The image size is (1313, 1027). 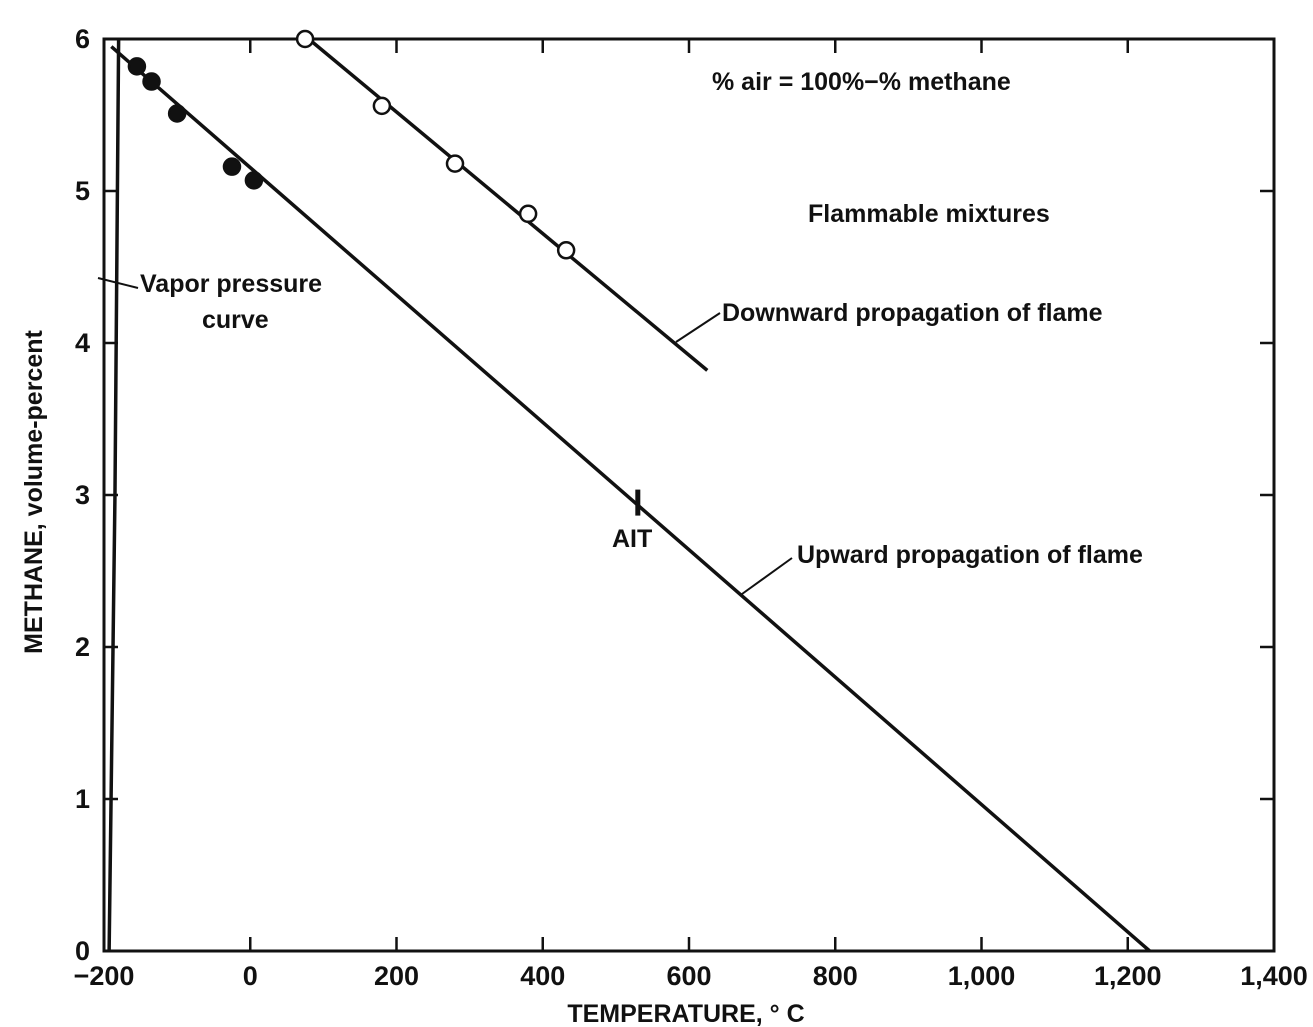 I want to click on x-tick-label: 1,400, so click(x=1274, y=976).